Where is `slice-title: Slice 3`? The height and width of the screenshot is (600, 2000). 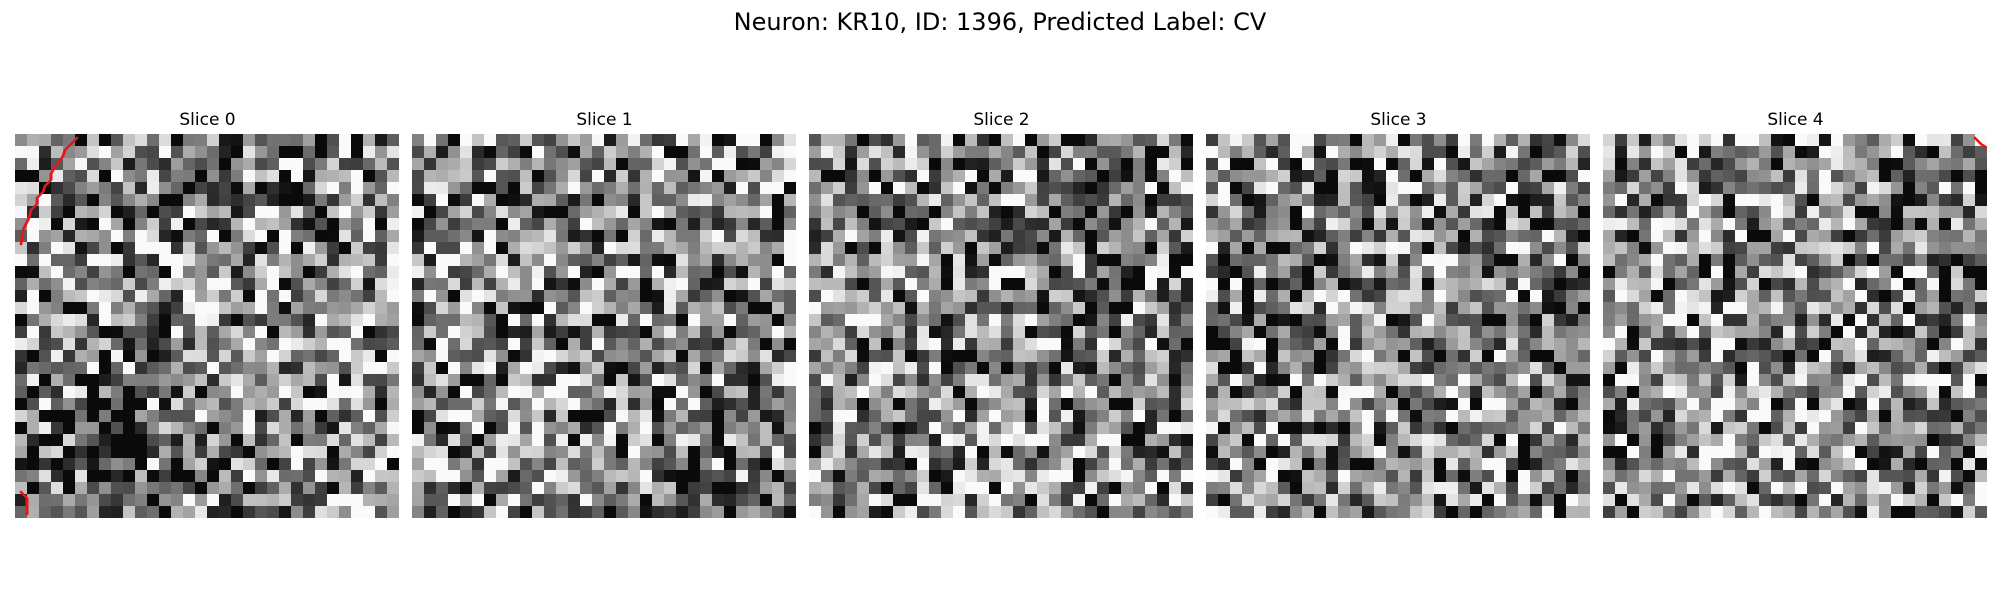 slice-title: Slice 3 is located at coordinates (1398, 120).